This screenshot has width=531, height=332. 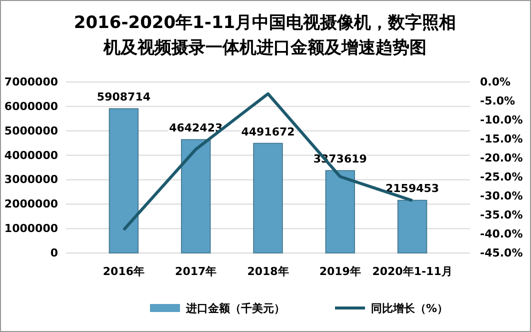 What do you see at coordinates (412, 189) in the screenshot?
I see `data-label: 2159453` at bounding box center [412, 189].